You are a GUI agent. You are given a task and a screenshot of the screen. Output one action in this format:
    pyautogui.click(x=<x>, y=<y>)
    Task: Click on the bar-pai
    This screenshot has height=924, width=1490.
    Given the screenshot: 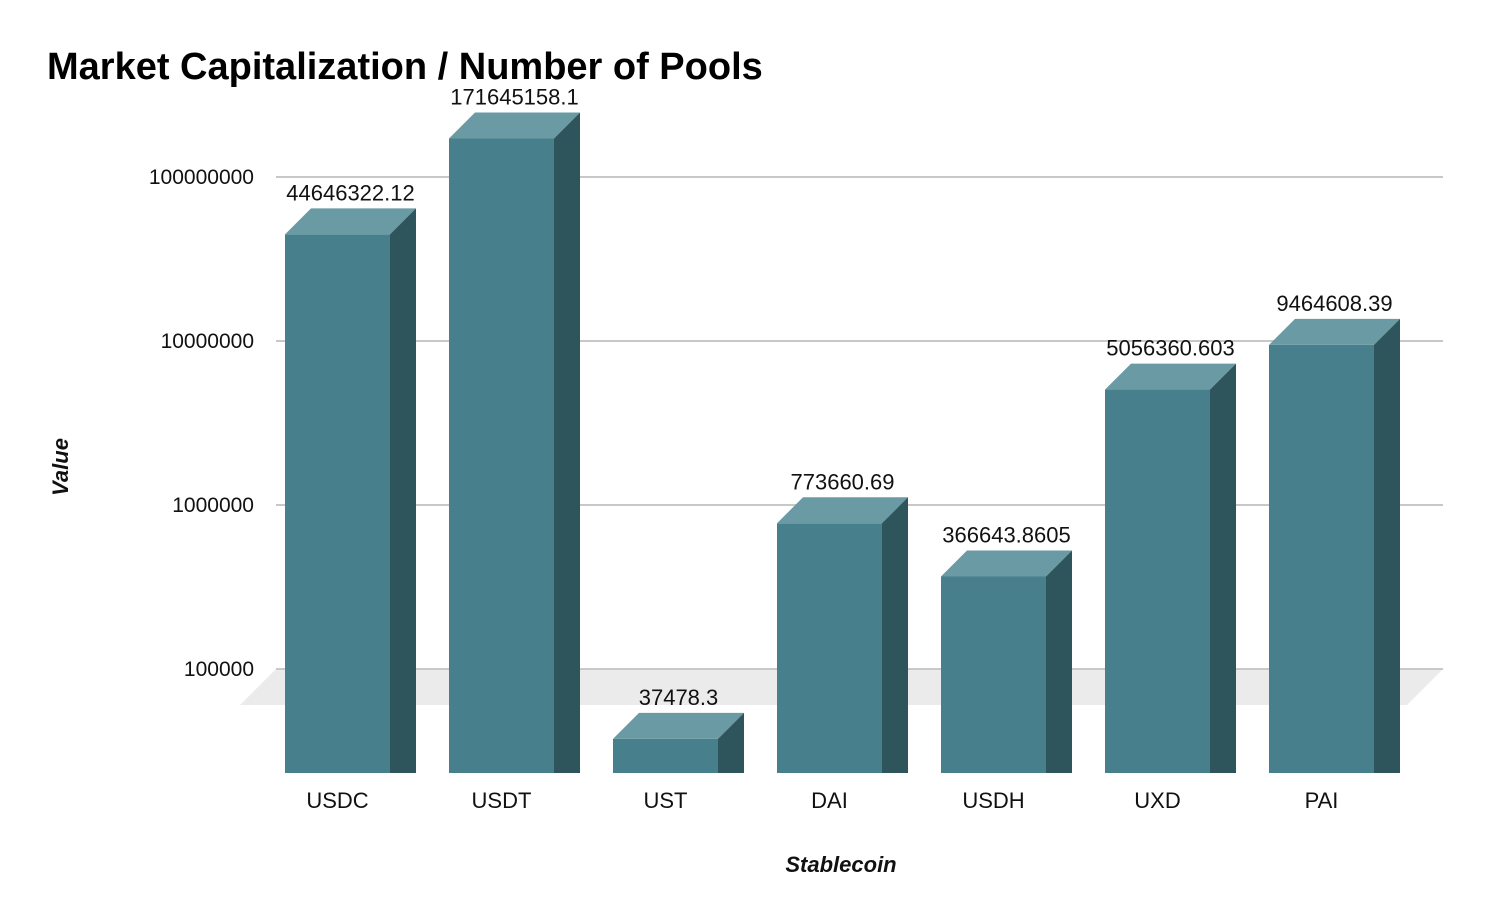 What is the action you would take?
    pyautogui.click(x=1334, y=545)
    